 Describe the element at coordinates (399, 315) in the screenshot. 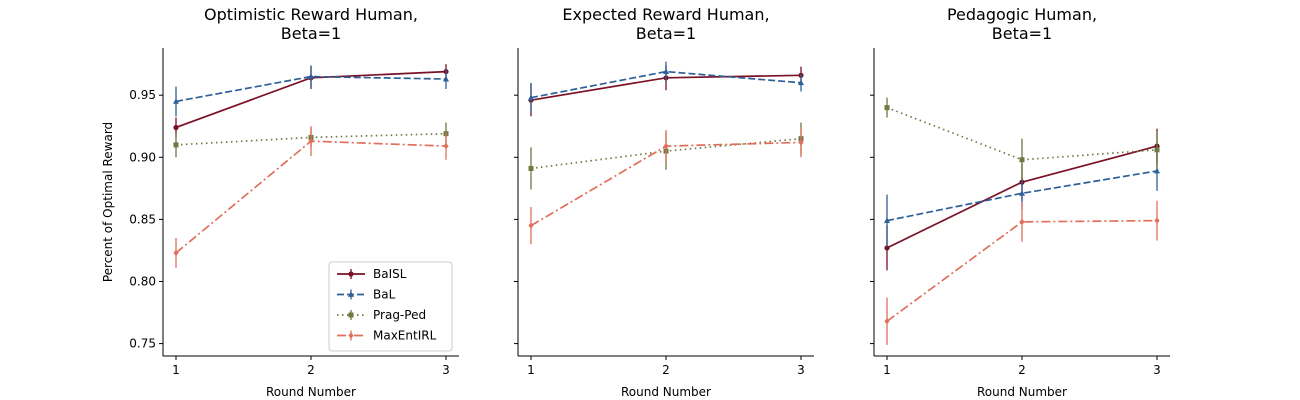

I see `legend-label: Prag-Ped` at that location.